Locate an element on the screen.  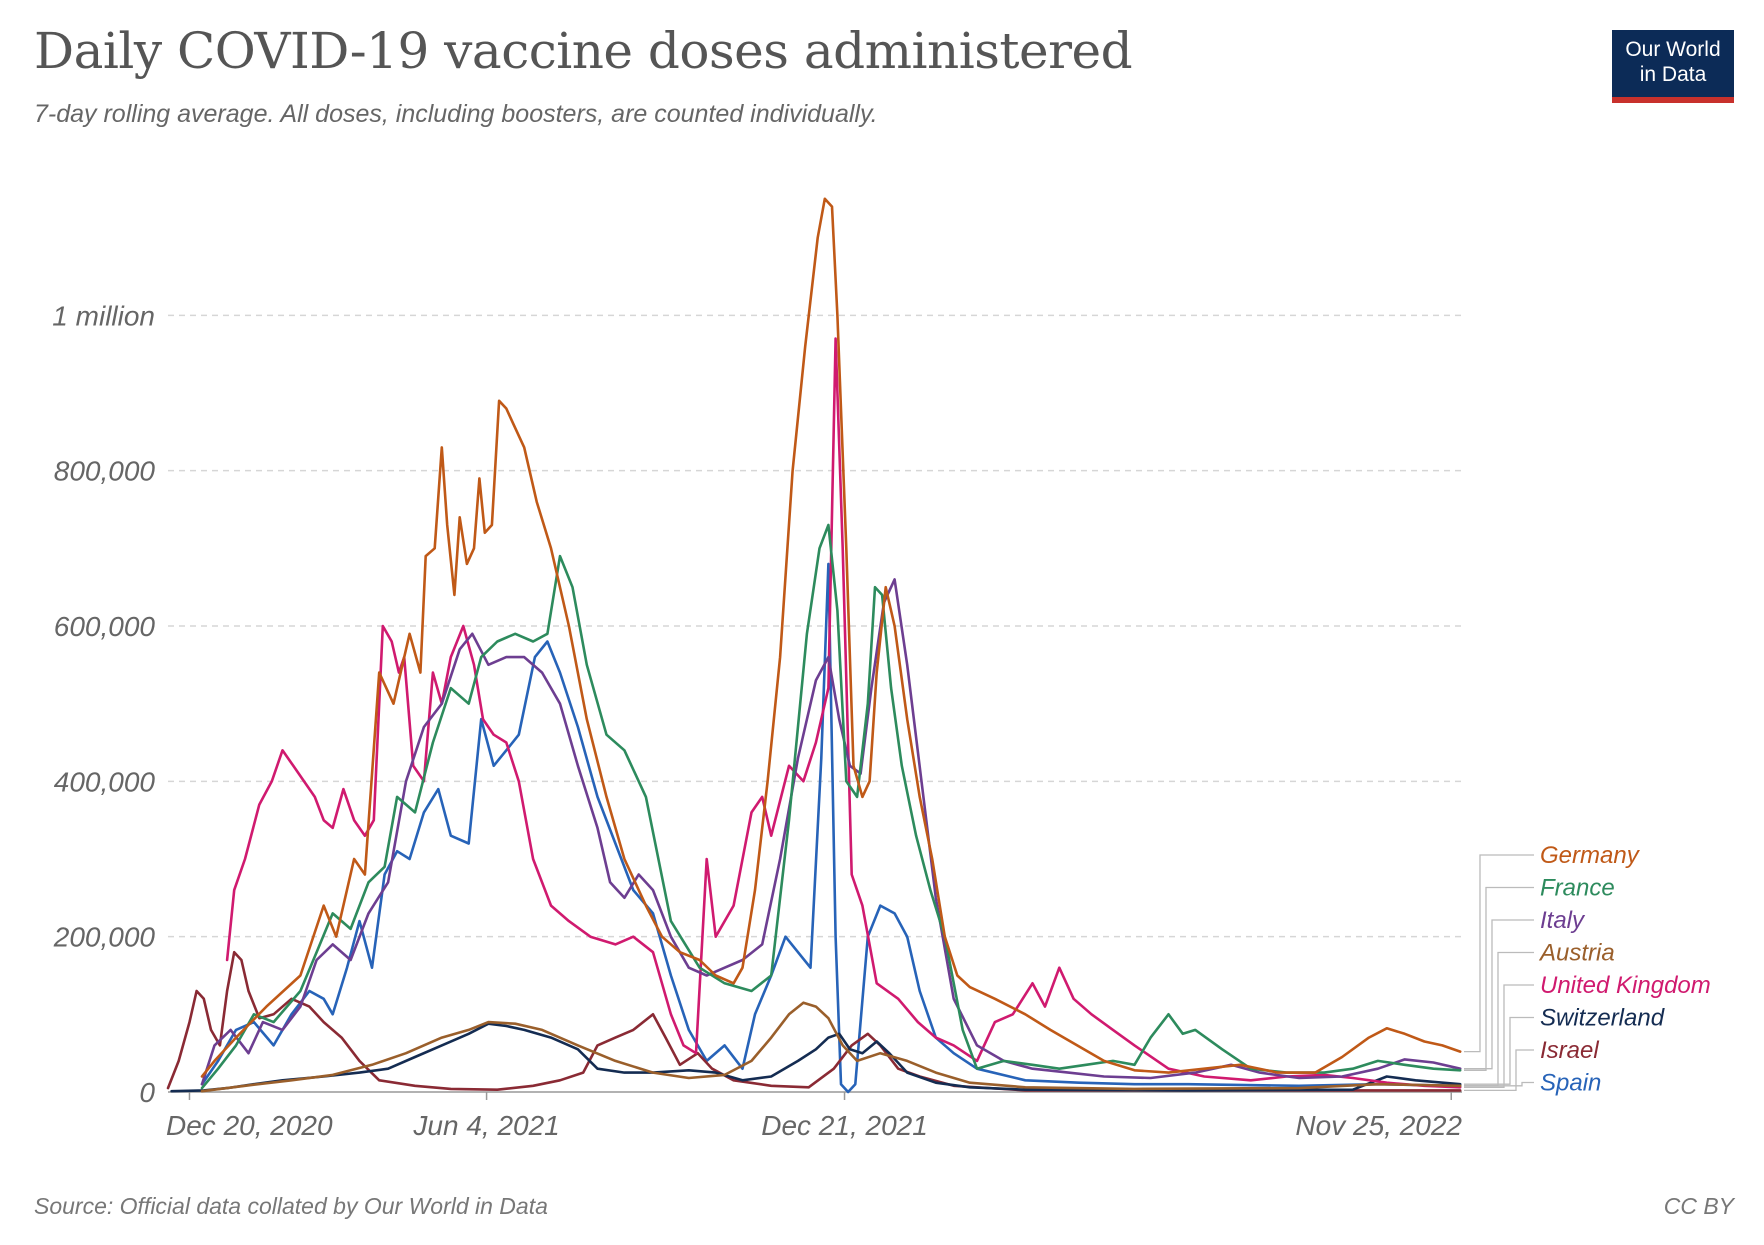
y-tick-label: 800,000 is located at coordinates (105, 471).